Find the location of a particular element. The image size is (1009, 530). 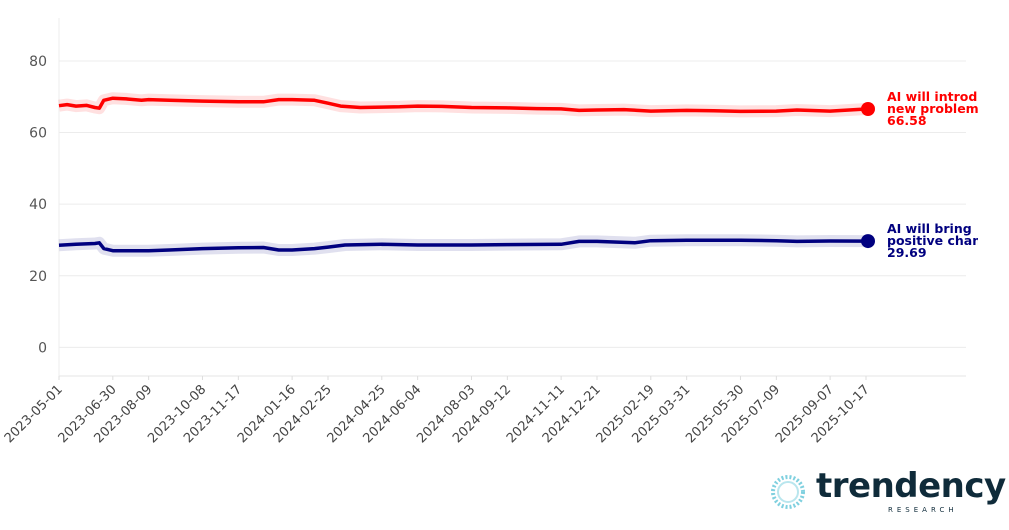

y-tick-label: 20 is located at coordinates (38, 277).